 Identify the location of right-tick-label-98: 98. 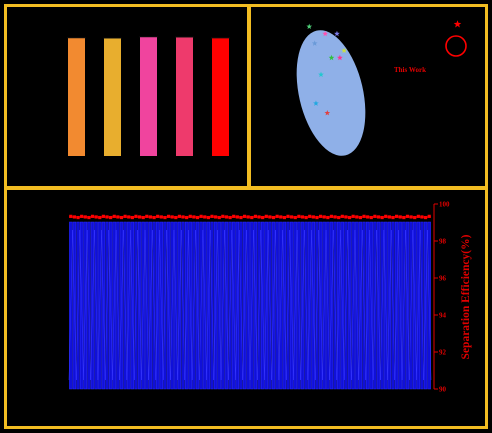
(443, 242).